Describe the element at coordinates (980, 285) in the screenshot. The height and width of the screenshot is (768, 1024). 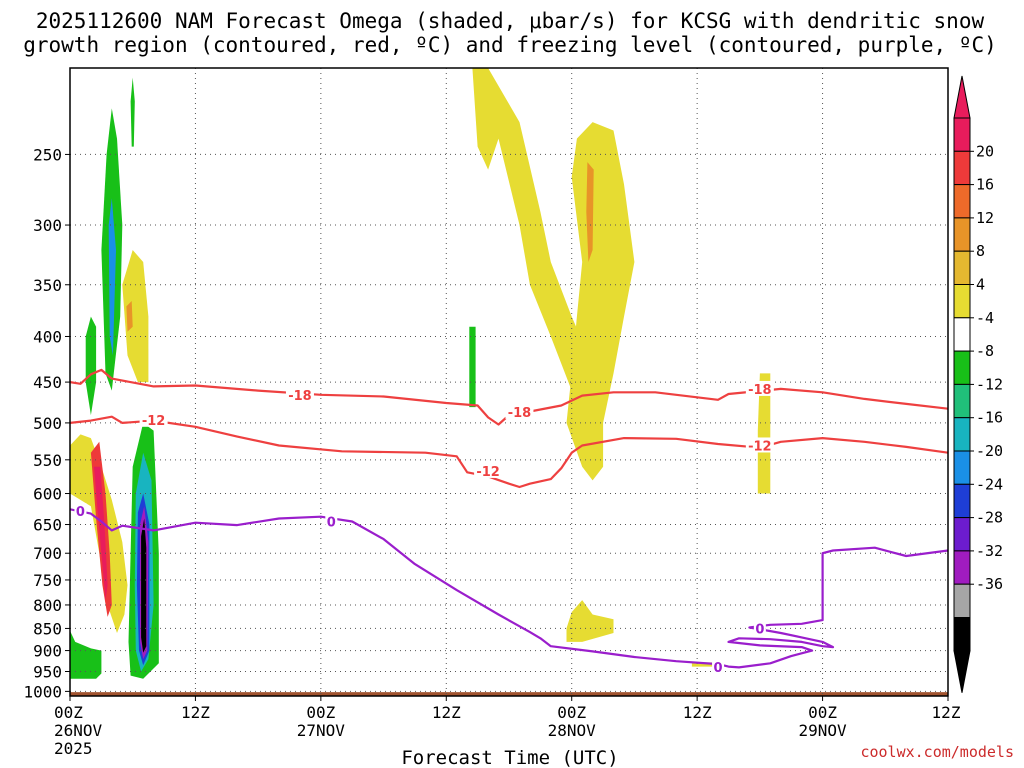
I see `colorbar-label: 4` at that location.